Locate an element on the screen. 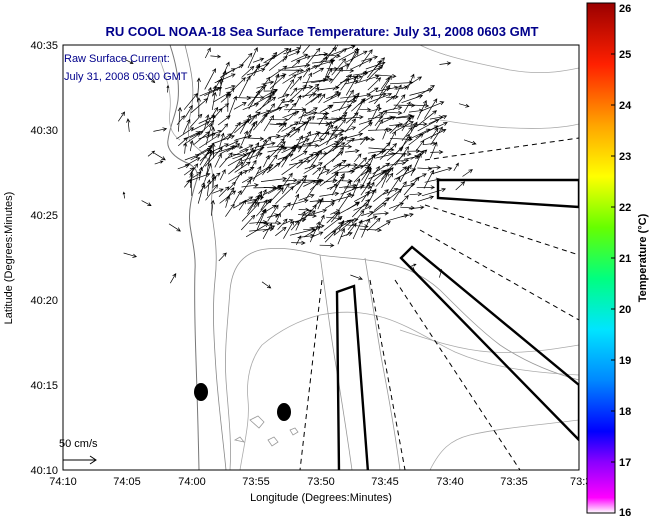 The height and width of the screenshot is (518, 651). lane-dash-line is located at coordinates (501, 149).